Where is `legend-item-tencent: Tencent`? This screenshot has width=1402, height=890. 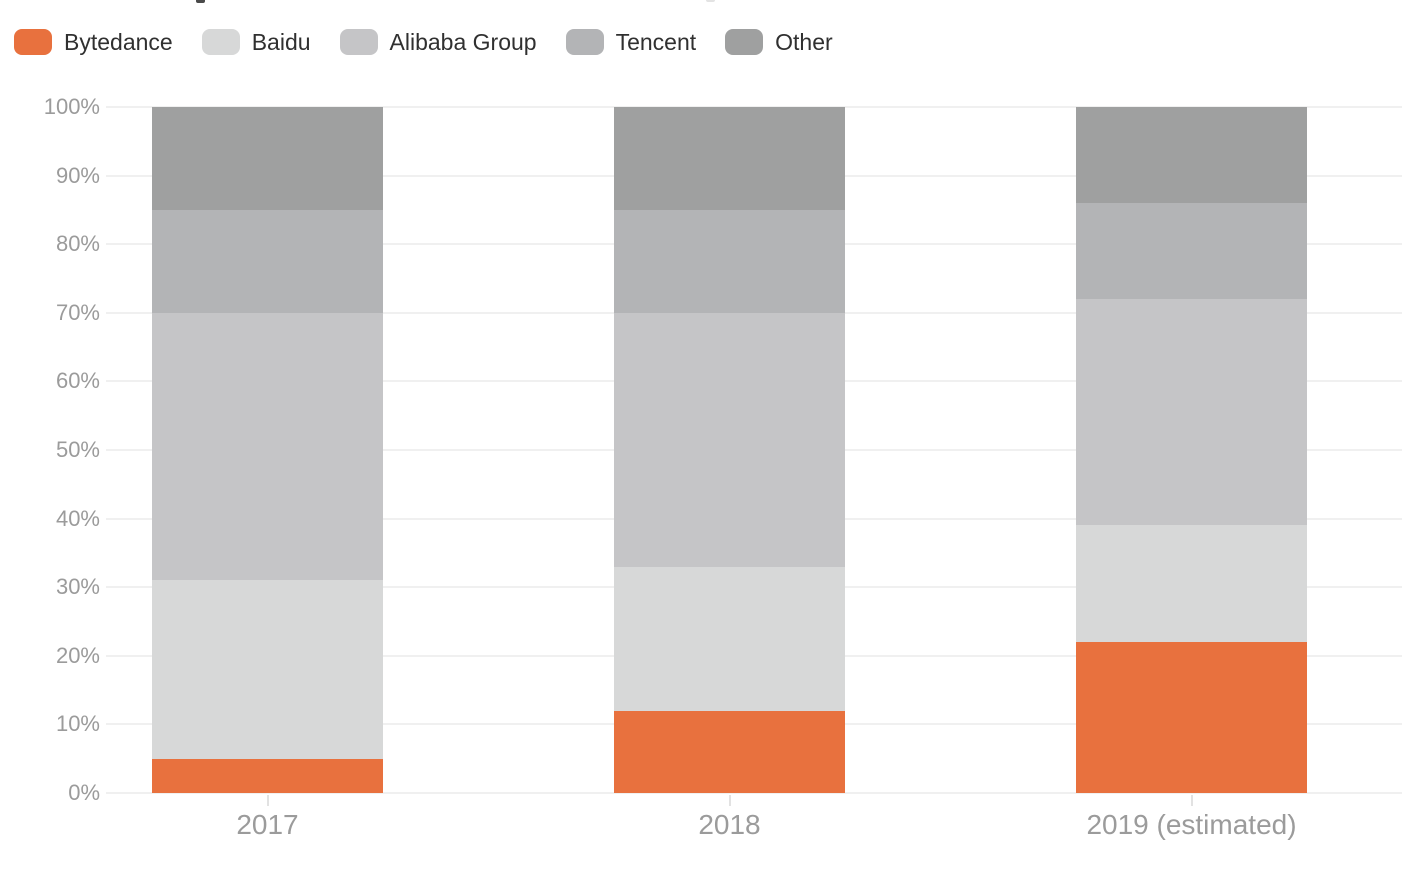 legend-item-tencent: Tencent is located at coordinates (631, 42).